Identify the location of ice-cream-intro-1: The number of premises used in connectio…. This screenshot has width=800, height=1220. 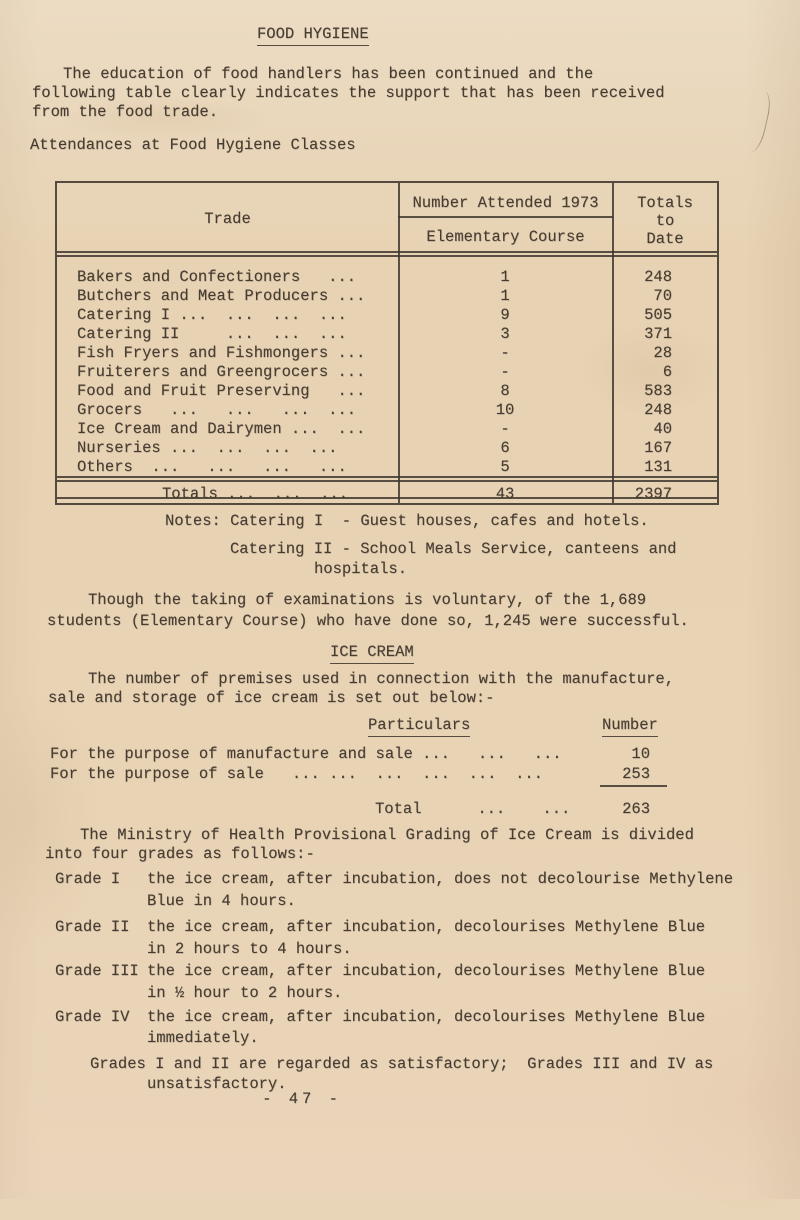
(381, 679).